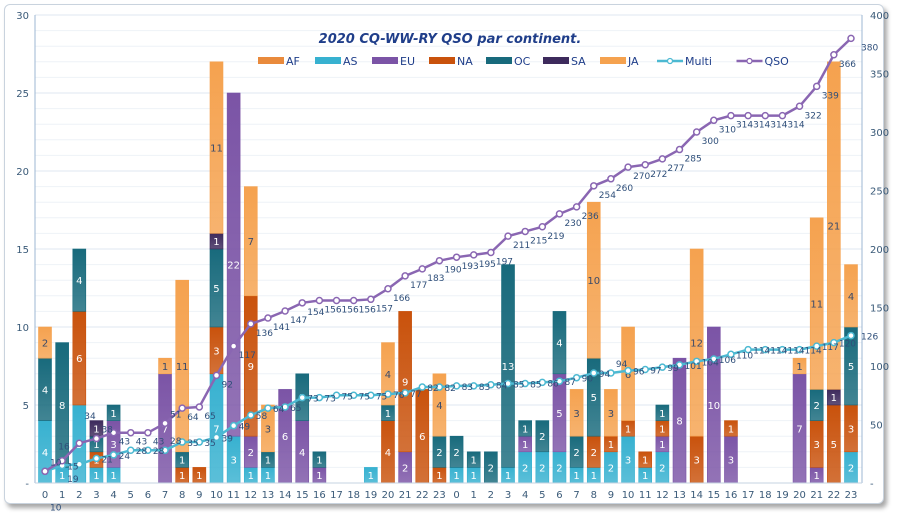 This screenshot has height=513, width=900. What do you see at coordinates (22, 16) in the screenshot?
I see `left-tick-label: 30` at bounding box center [22, 16].